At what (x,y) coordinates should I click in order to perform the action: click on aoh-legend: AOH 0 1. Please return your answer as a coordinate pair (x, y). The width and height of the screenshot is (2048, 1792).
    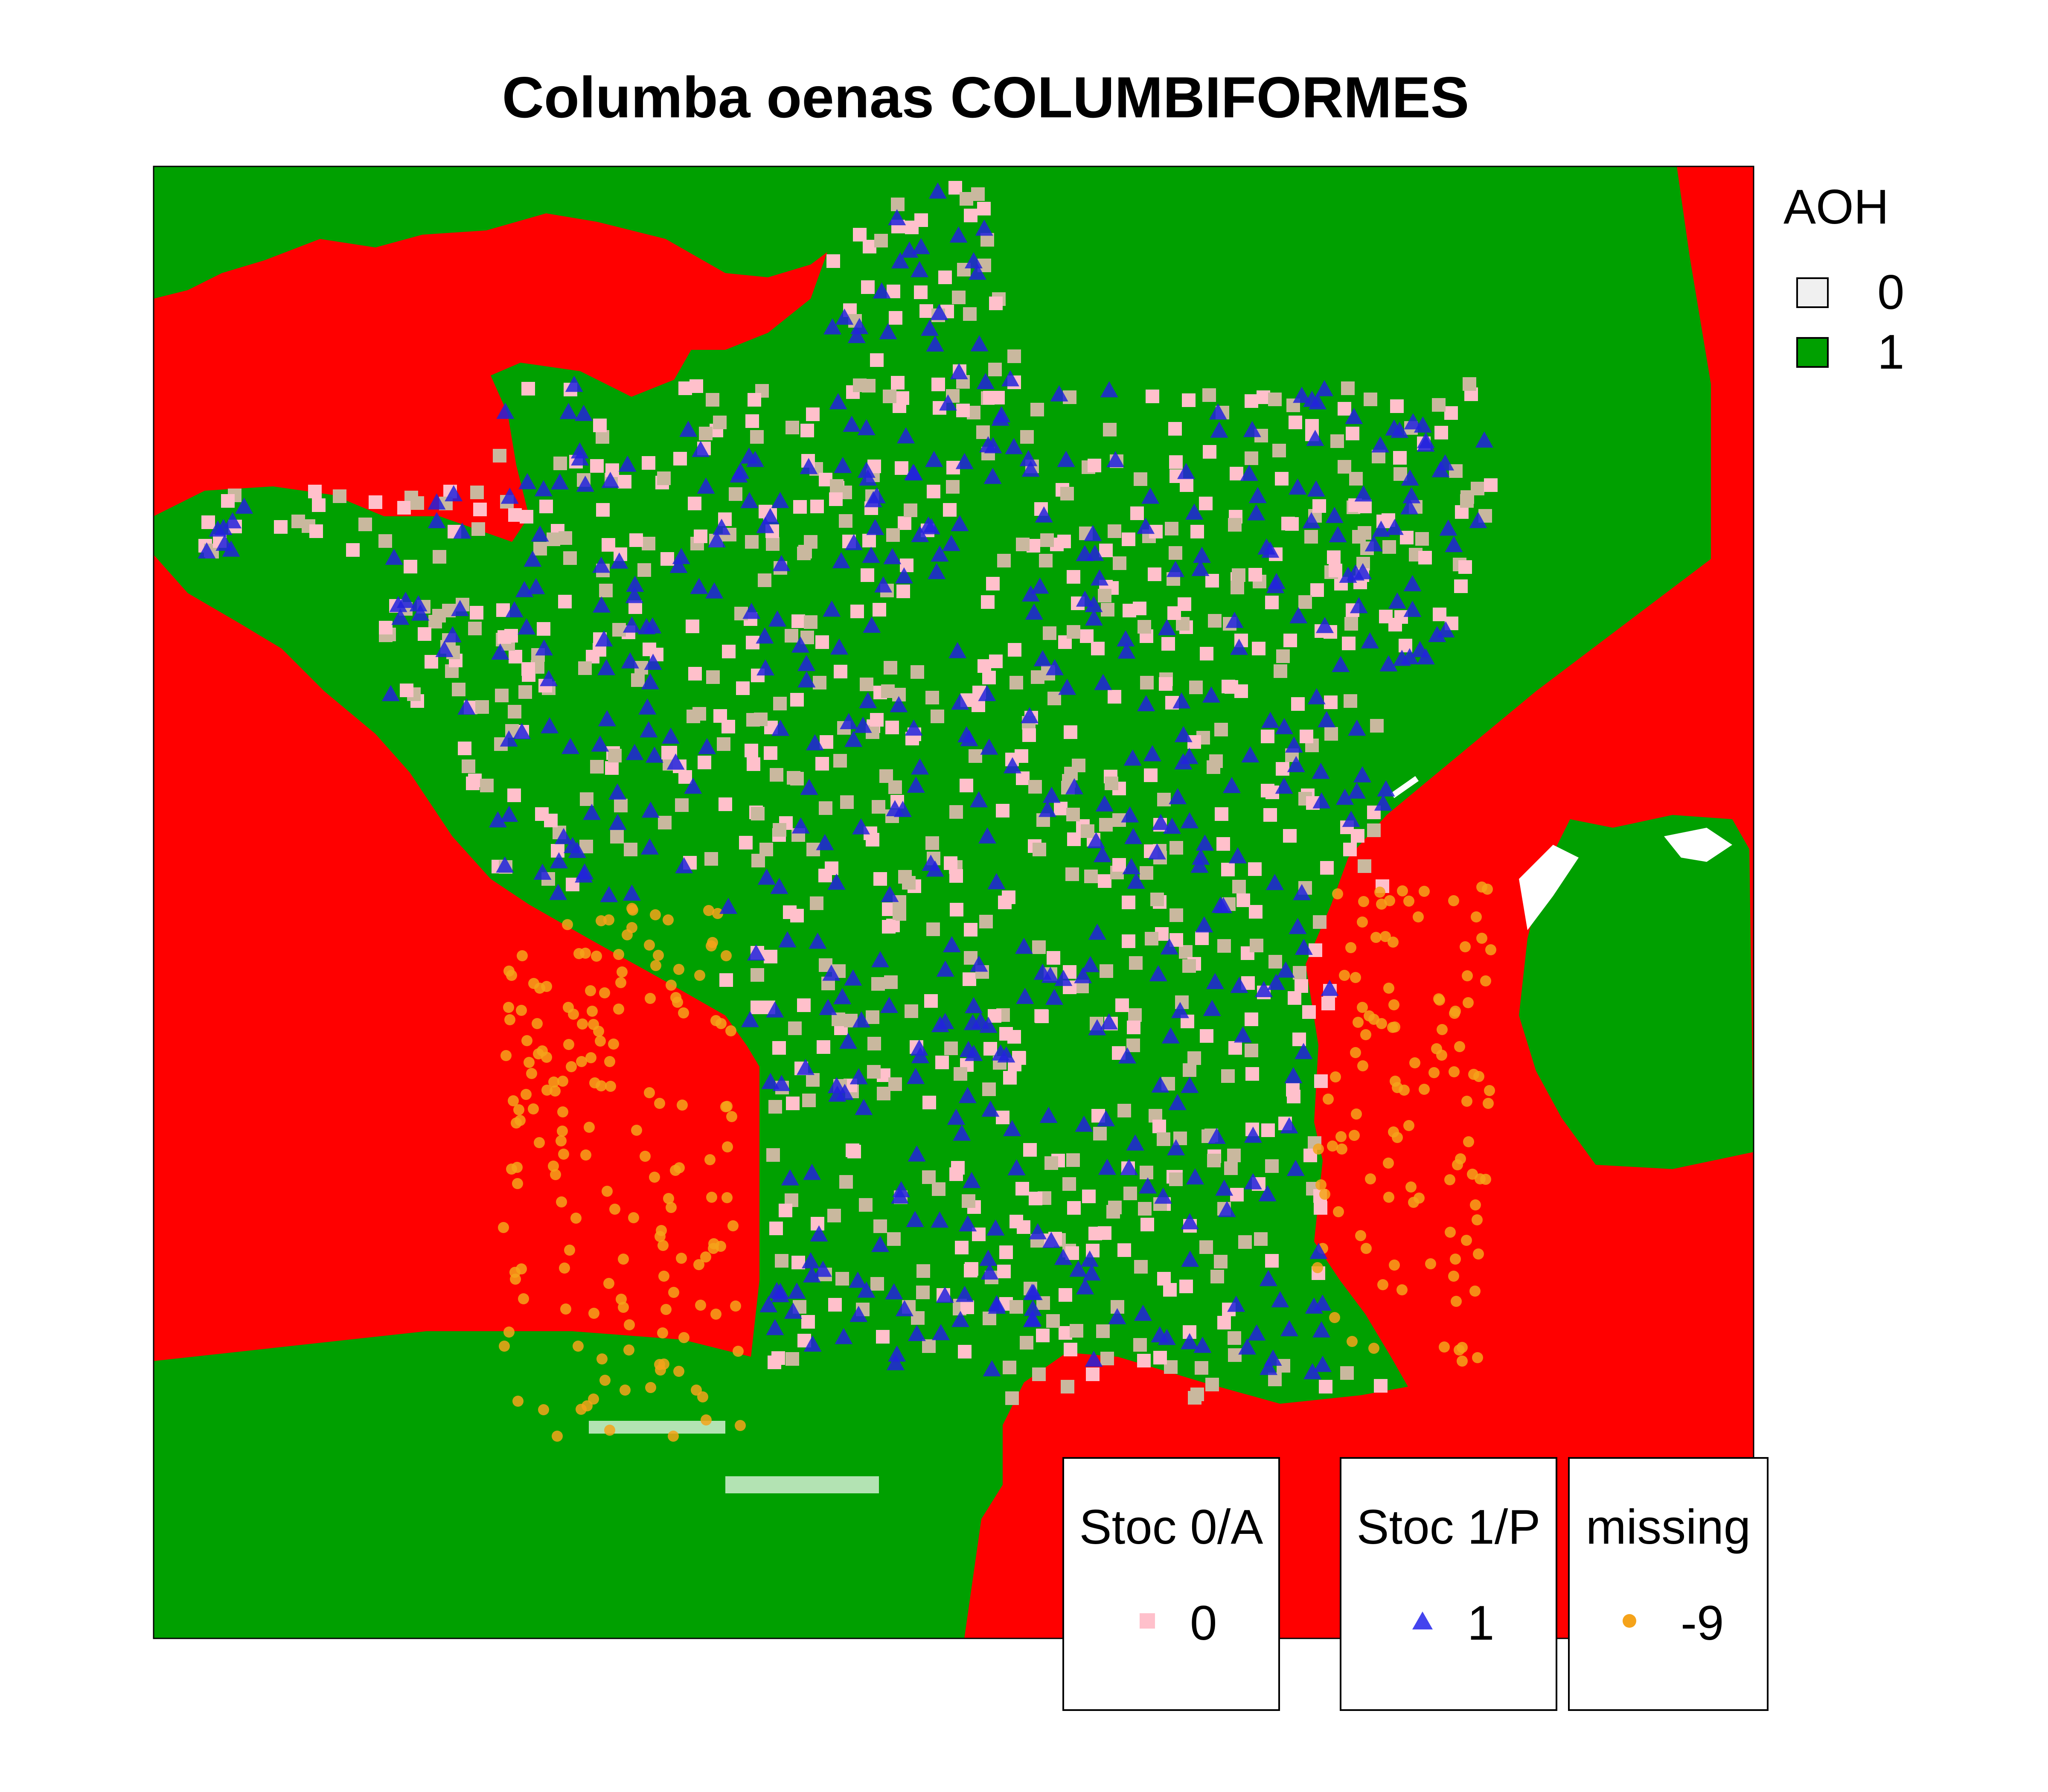
    Looking at the image, I should click on (1873, 286).